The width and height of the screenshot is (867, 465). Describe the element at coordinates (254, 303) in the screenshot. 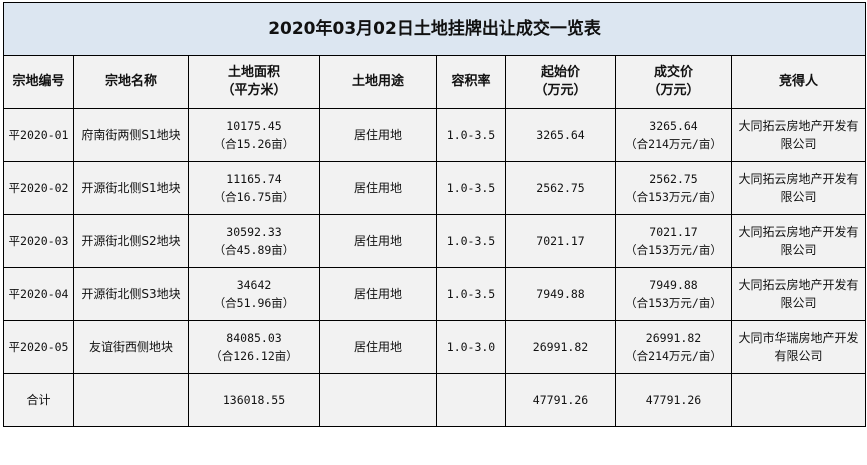

I see `area-mu: （合51.96亩）` at that location.